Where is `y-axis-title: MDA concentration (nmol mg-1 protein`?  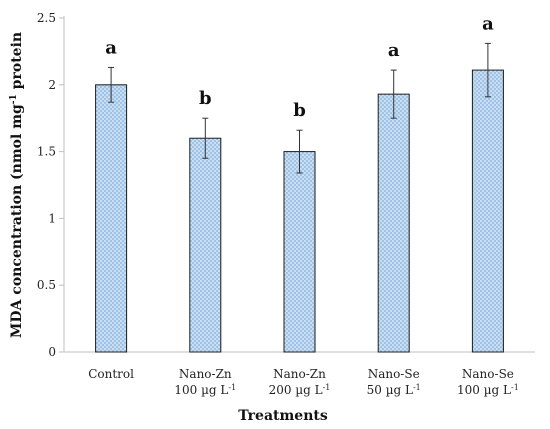
y-axis-title: MDA concentration (nmol mg-1 protein is located at coordinates (17, 185).